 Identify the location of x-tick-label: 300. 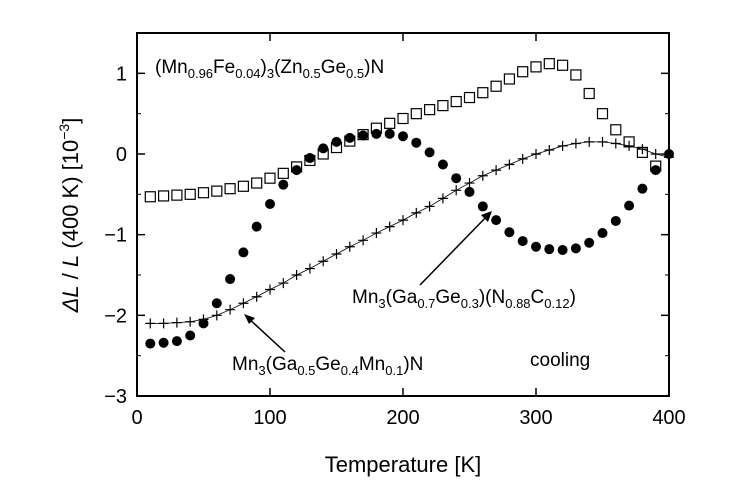
(535, 418).